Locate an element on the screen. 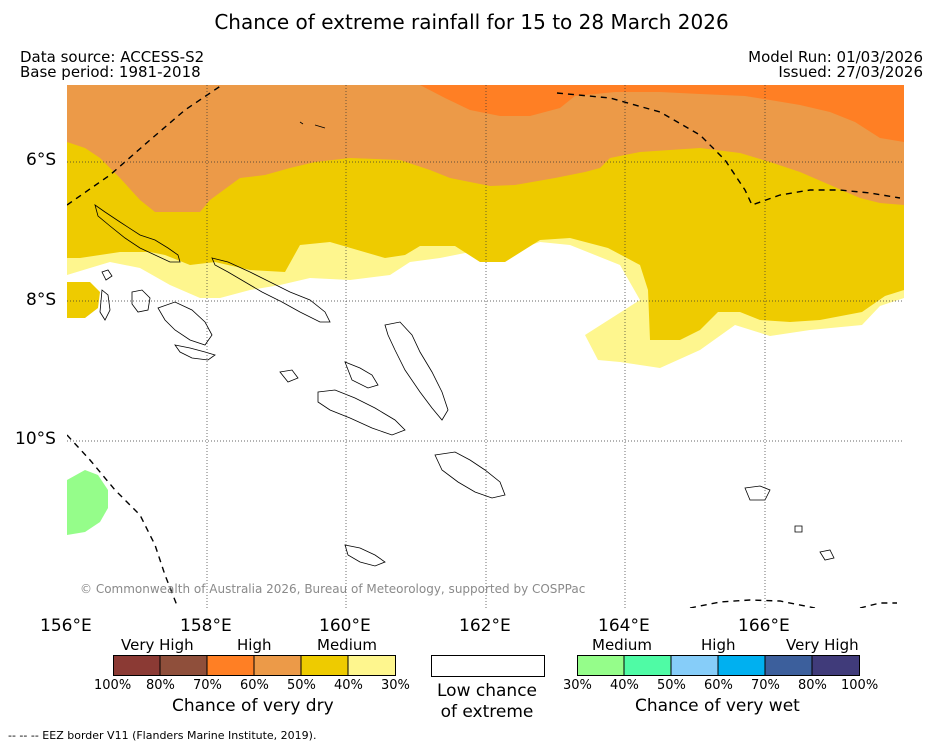 Image resolution: width=943 pixels, height=747 pixels. coast-guadalcanal is located at coordinates (361, 412).